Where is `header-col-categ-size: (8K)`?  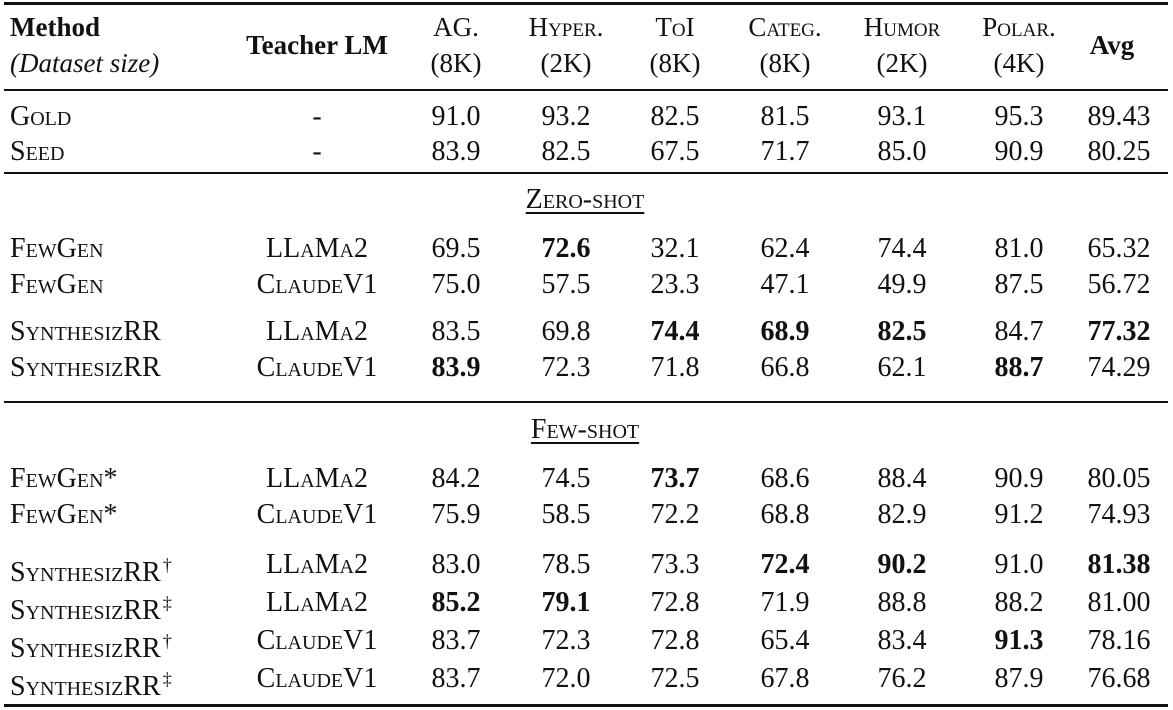
header-col-categ-size: (8K) is located at coordinates (785, 63).